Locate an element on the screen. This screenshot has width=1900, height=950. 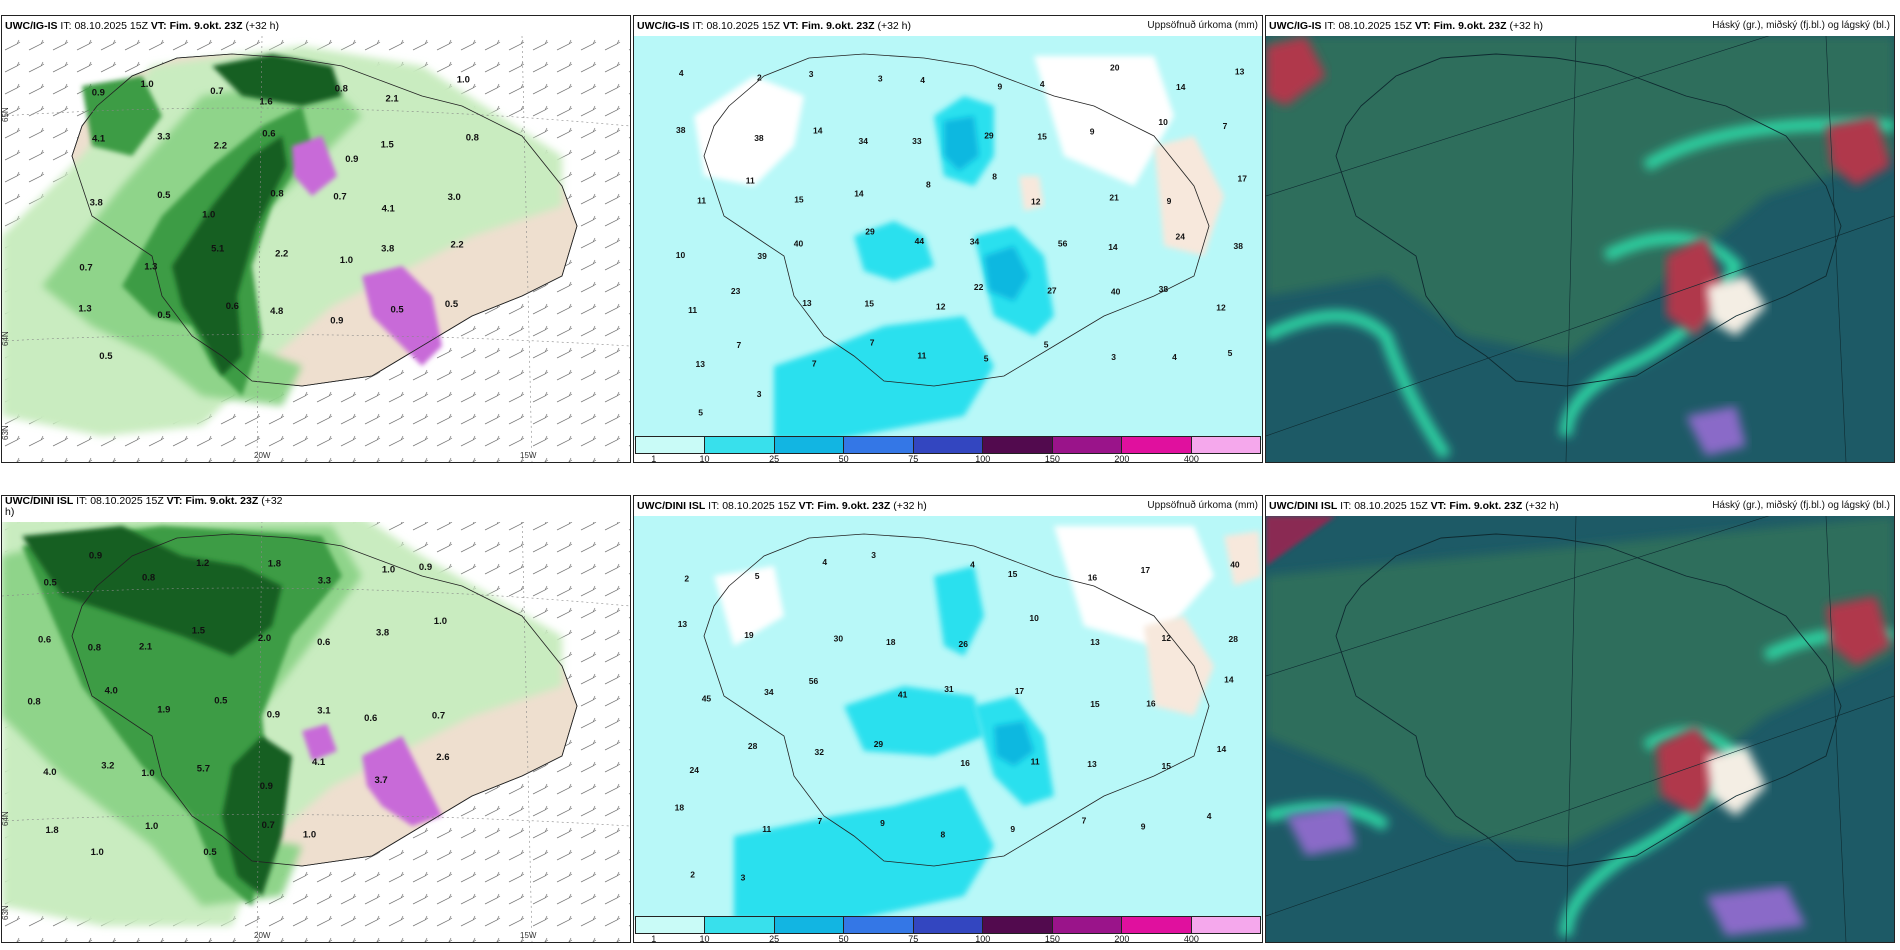
cloud-violet-area is located at coordinates (1321, 831).